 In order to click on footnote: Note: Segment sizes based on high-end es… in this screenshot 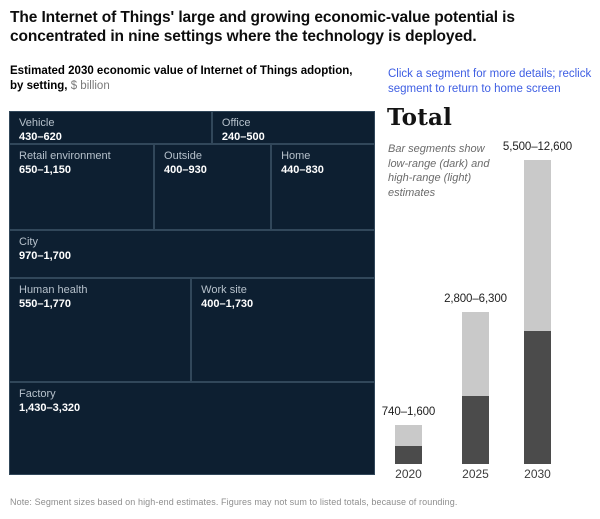, I will do `click(234, 502)`.